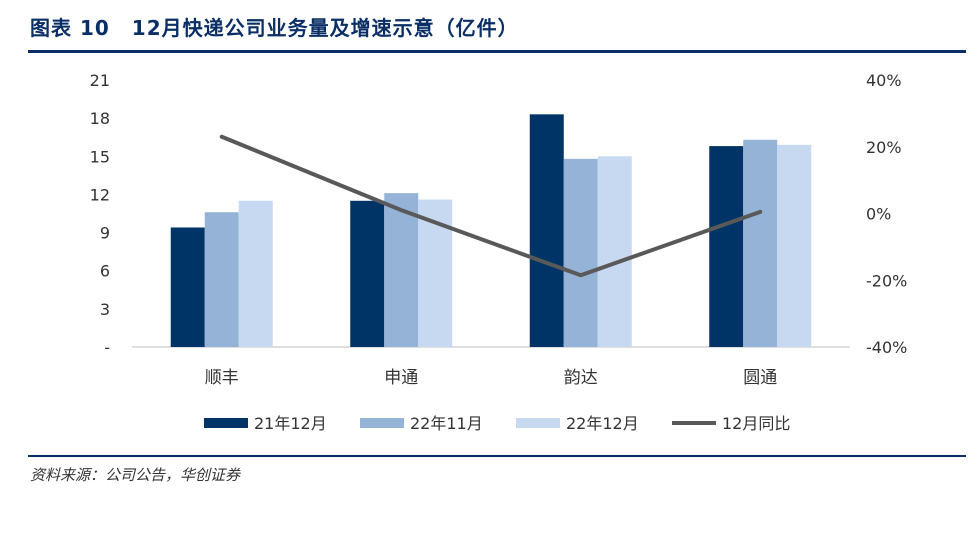  What do you see at coordinates (602, 423) in the screenshot?
I see `legend-label: 22年12月` at bounding box center [602, 423].